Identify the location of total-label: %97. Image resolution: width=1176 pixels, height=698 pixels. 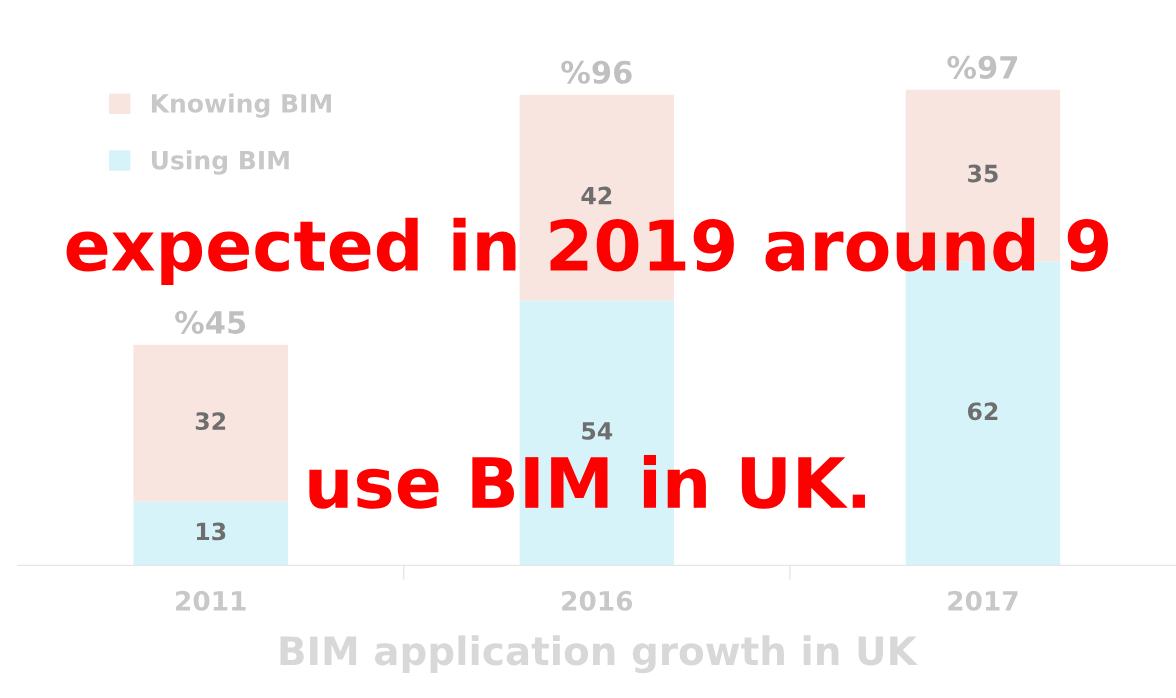
(982, 67).